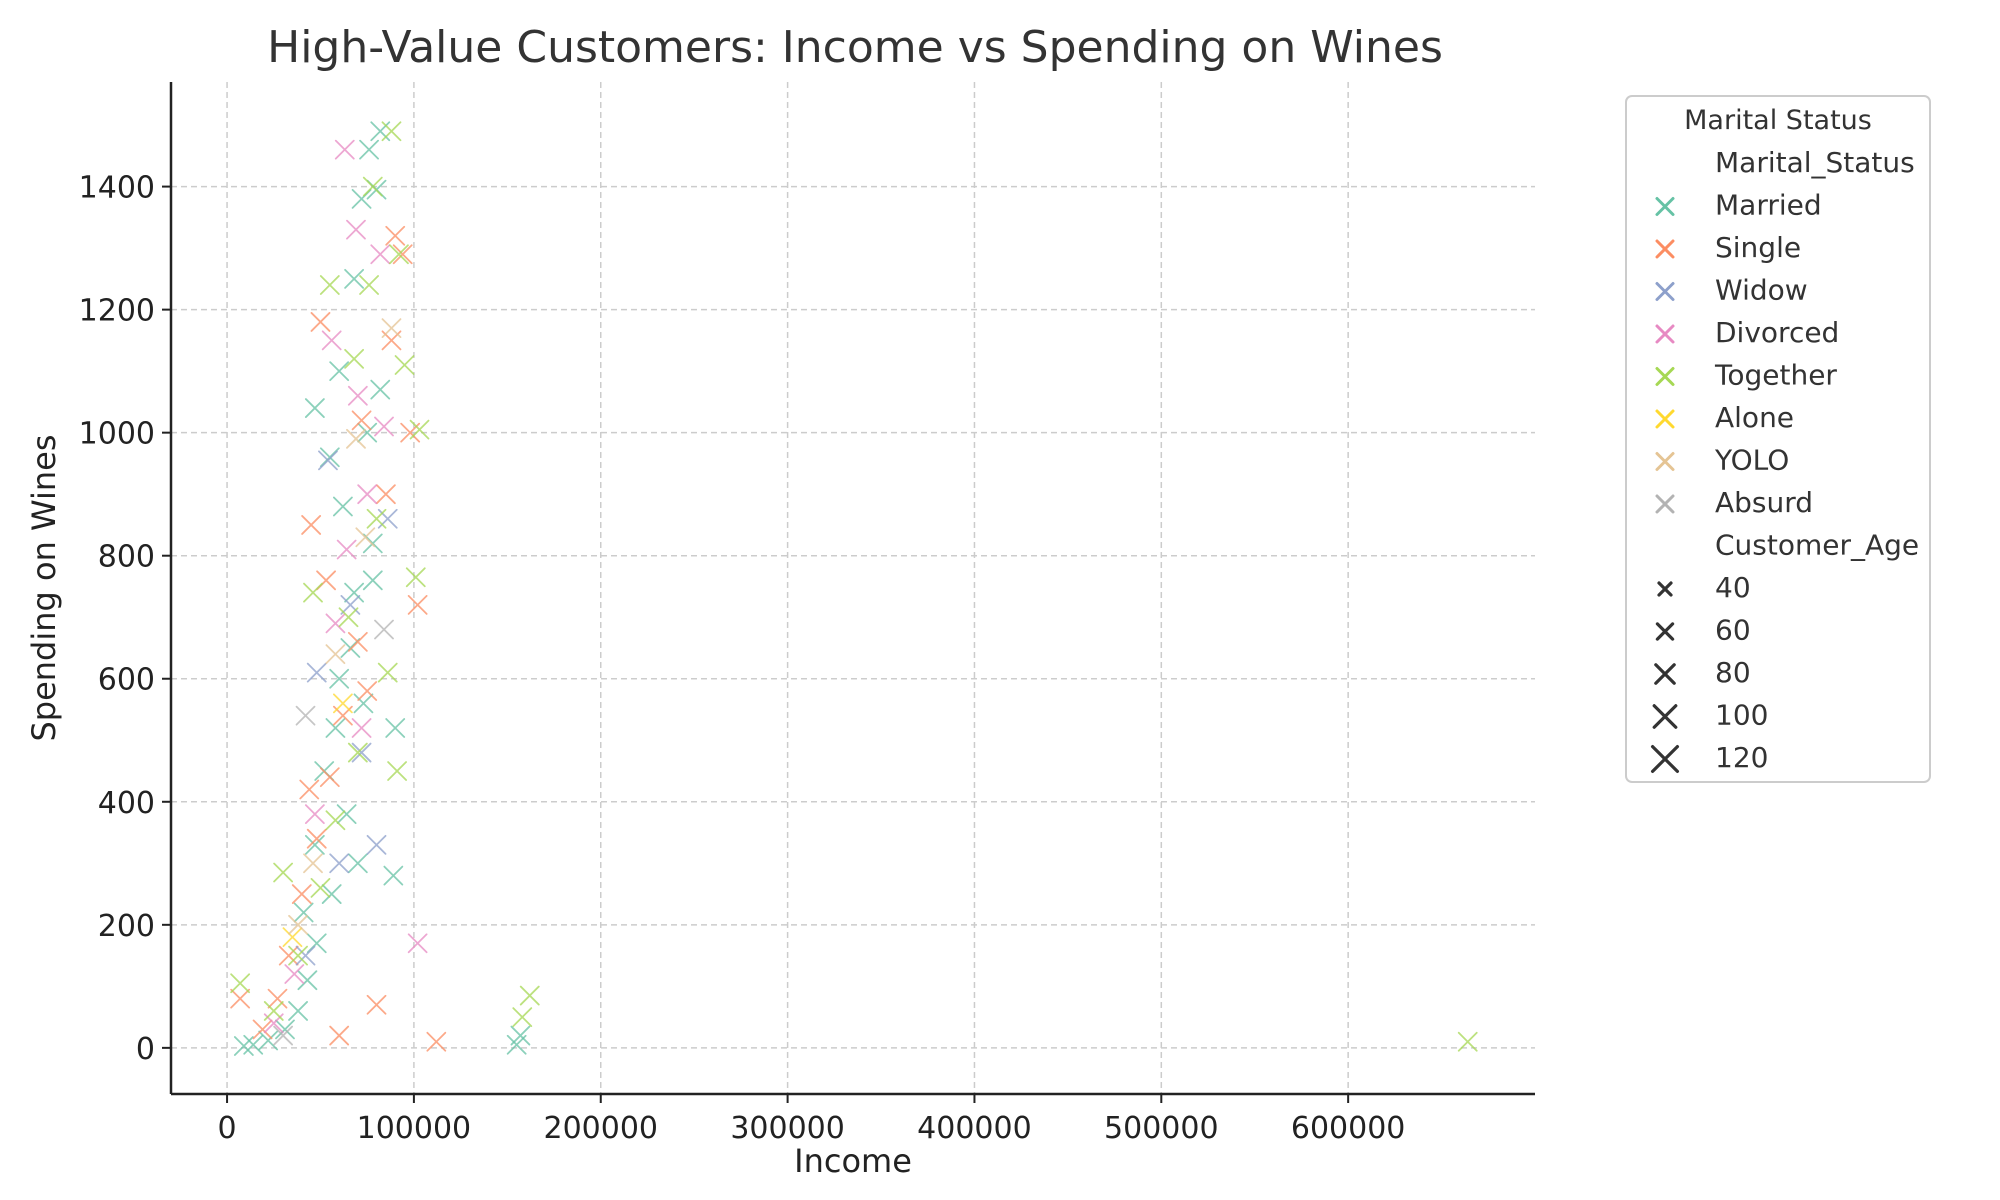 The width and height of the screenshot is (2000, 1200). I want to click on x-axis-label: Income, so click(853, 1161).